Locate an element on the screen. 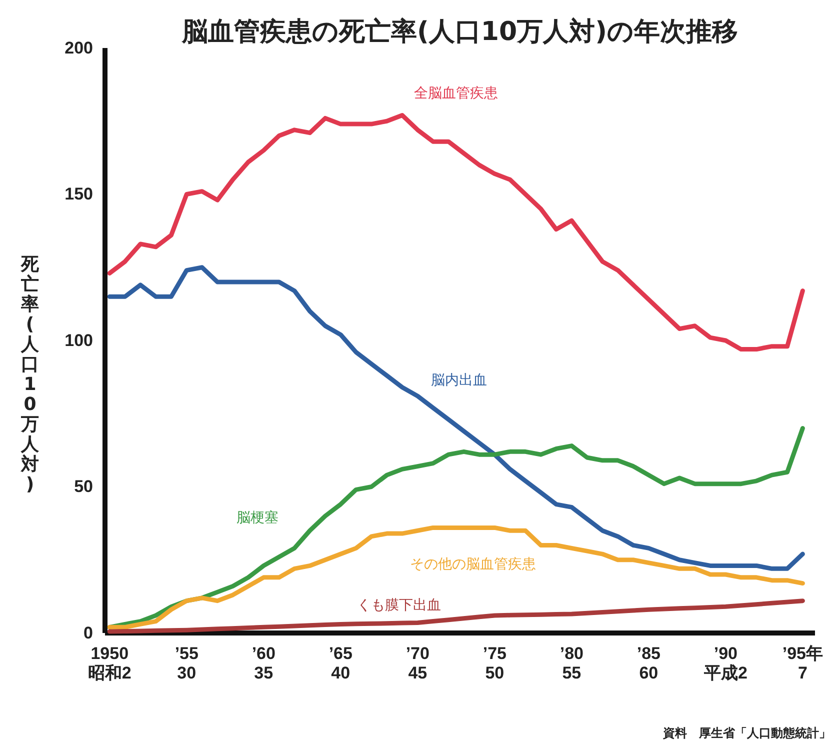  x-tick-label: 1950 昭和2 is located at coordinates (110, 663).